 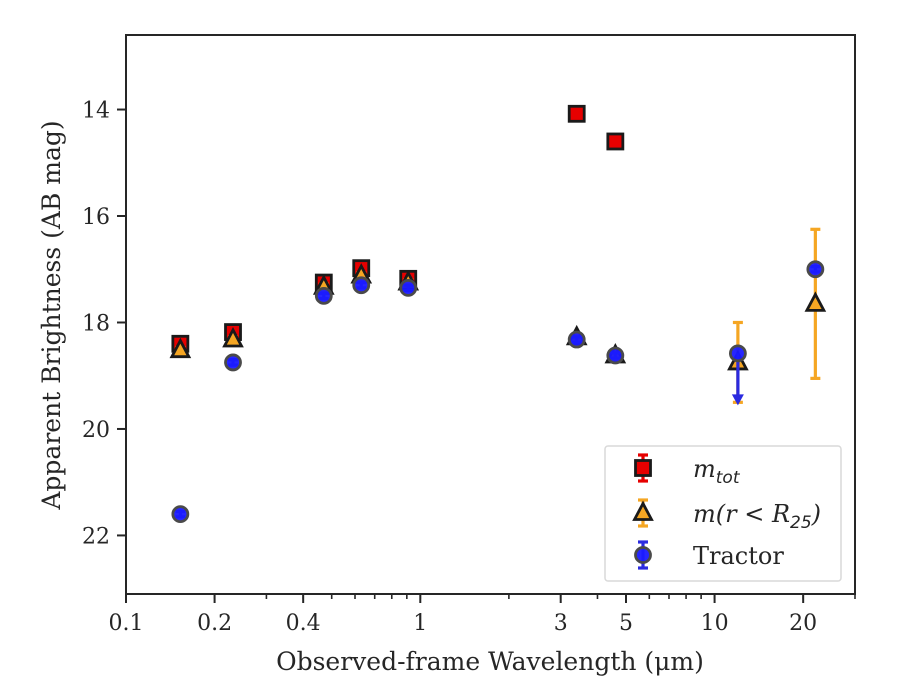 I want to click on x-tick-label: 20, so click(x=803, y=623).